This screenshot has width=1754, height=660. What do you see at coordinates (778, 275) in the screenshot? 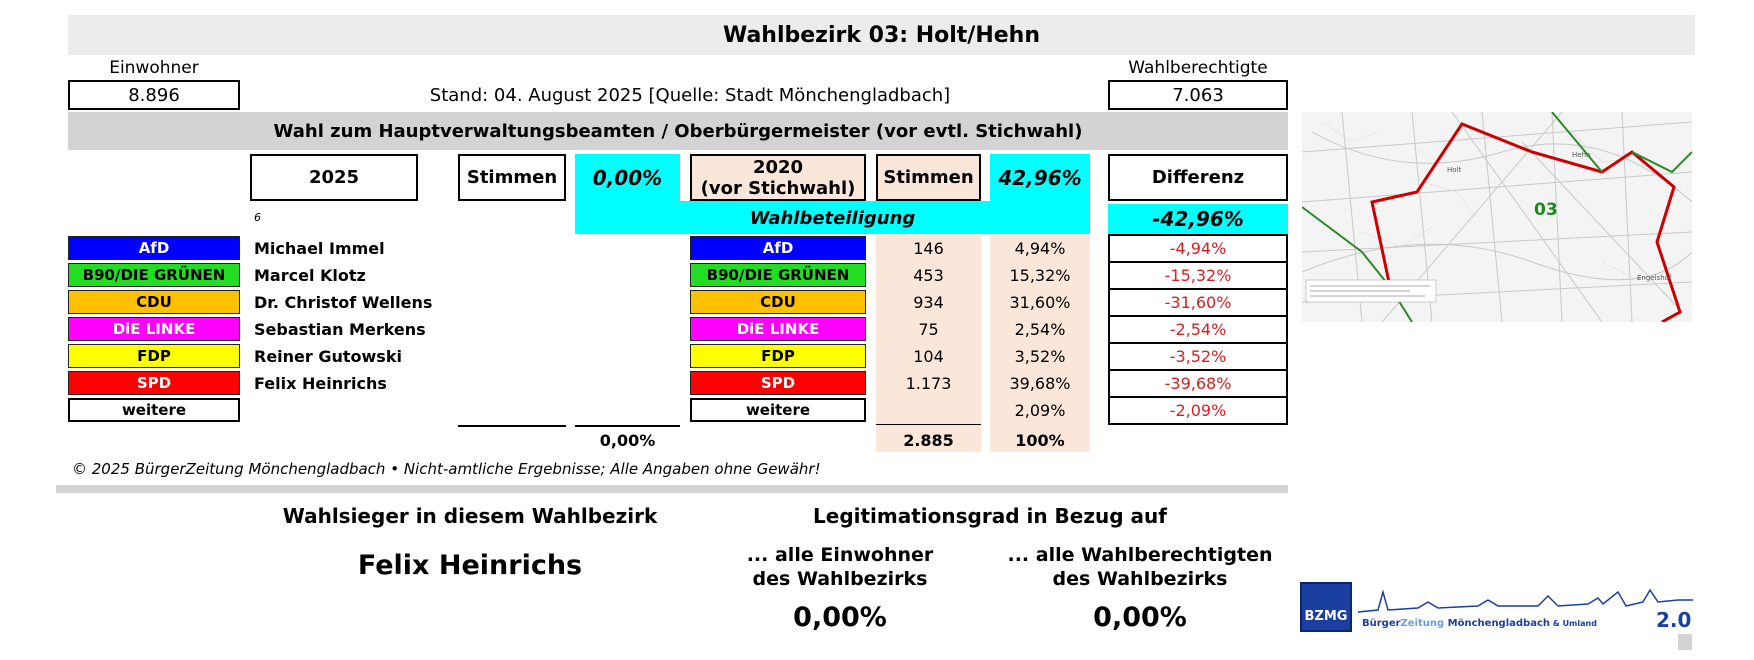
I see `party-label-2020: B90/DIE GRÜNEN` at bounding box center [778, 275].